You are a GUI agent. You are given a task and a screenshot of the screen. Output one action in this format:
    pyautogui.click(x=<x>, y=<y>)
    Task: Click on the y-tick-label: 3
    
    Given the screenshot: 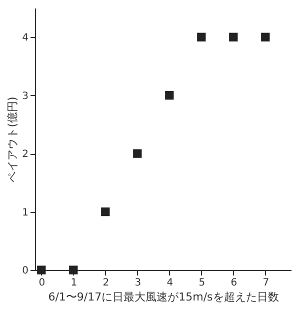 What is the action you would take?
    pyautogui.click(x=25, y=96)
    